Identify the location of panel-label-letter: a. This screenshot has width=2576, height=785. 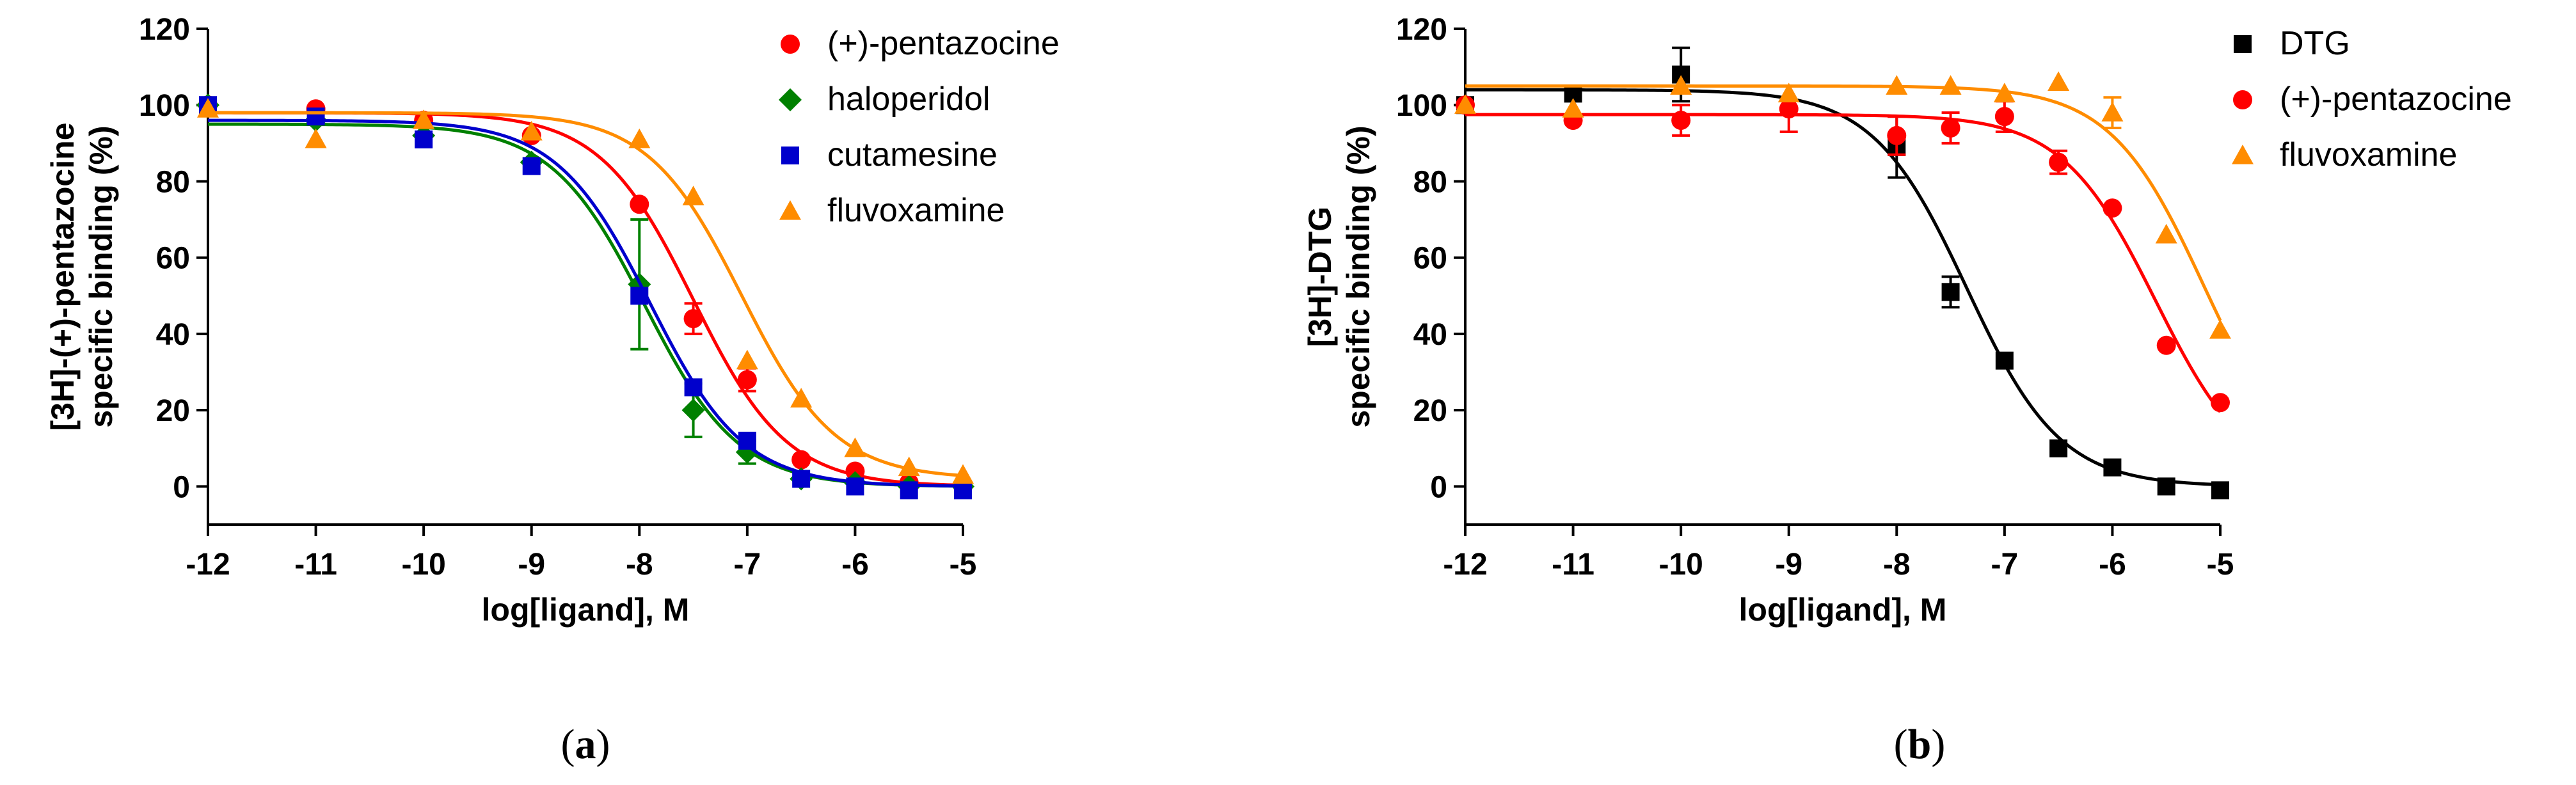
(585, 745).